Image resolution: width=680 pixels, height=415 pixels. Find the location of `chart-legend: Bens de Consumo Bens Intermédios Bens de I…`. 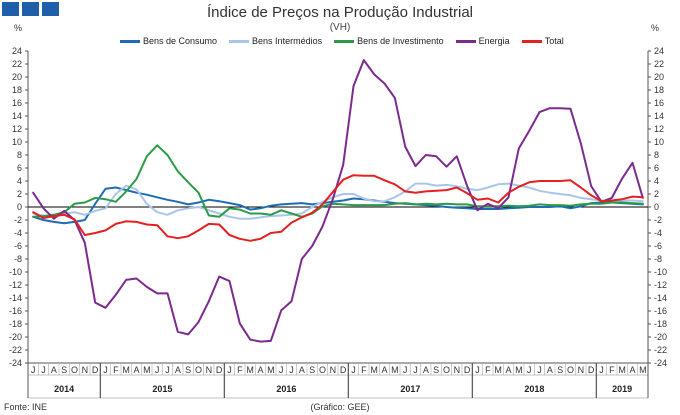

chart-legend: Bens de Consumo Bens Intermédios Bens de I… is located at coordinates (342, 41).